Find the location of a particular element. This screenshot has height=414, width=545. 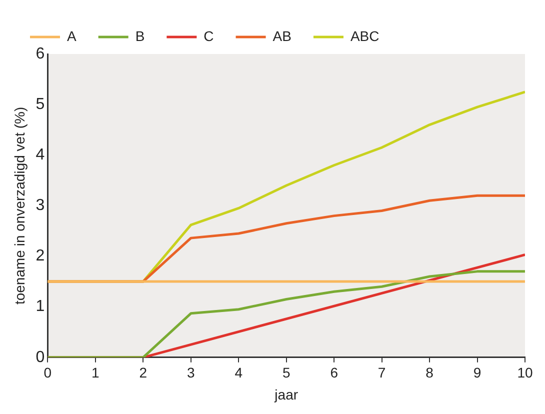

legend-label: AB is located at coordinates (282, 36).